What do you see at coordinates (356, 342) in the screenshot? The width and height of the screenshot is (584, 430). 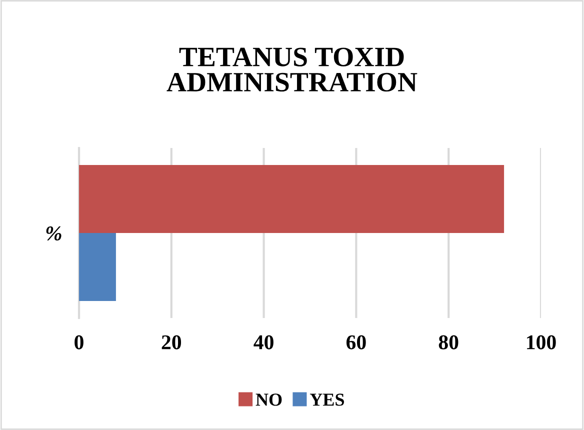 I see `x-tick-label: 60` at bounding box center [356, 342].